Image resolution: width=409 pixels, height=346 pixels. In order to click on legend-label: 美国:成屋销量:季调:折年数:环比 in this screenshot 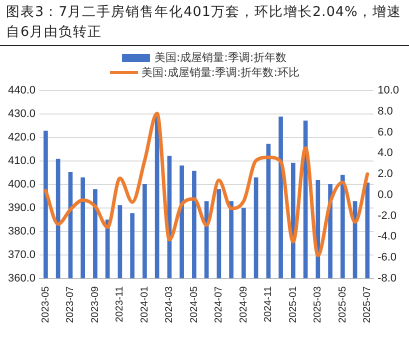, I will do `click(221, 72)`.